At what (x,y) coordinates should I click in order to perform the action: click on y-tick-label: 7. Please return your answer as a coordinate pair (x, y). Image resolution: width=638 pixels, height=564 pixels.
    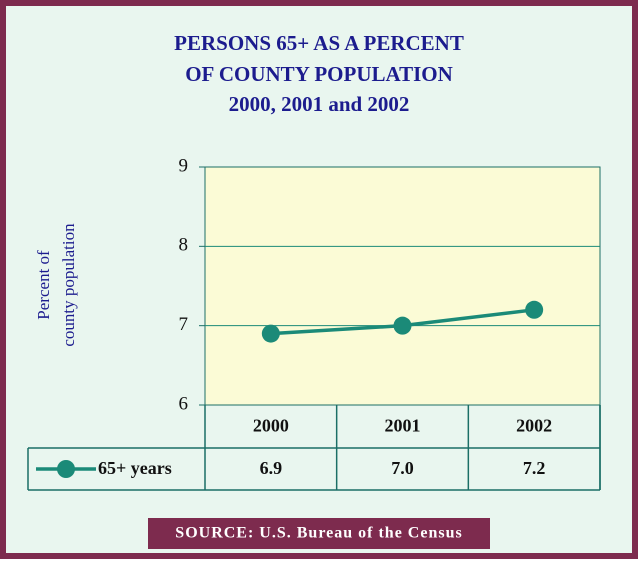
    Looking at the image, I should click on (184, 324).